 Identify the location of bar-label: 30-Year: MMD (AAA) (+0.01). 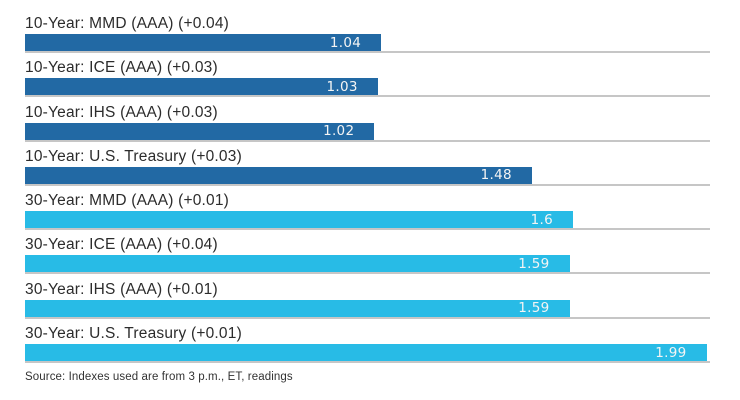
(127, 201).